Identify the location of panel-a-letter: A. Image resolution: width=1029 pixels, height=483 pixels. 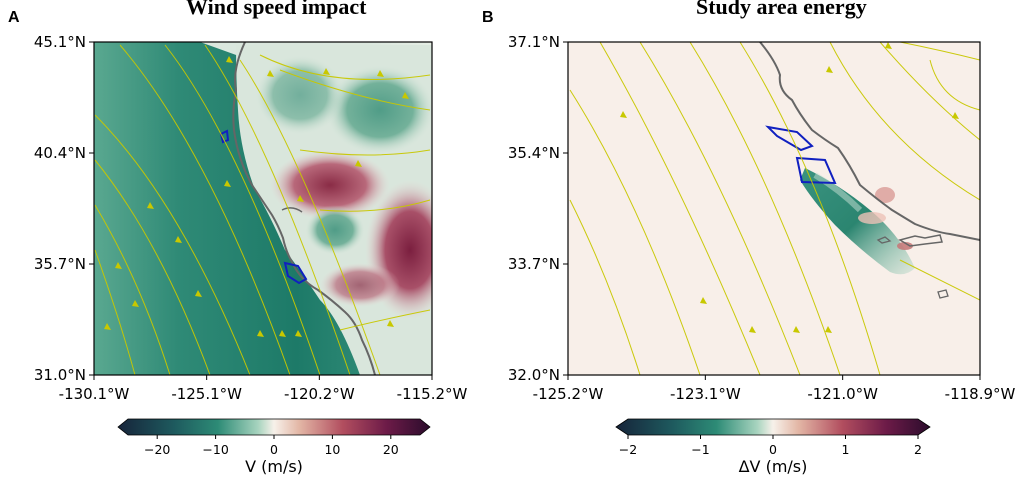
(14, 17).